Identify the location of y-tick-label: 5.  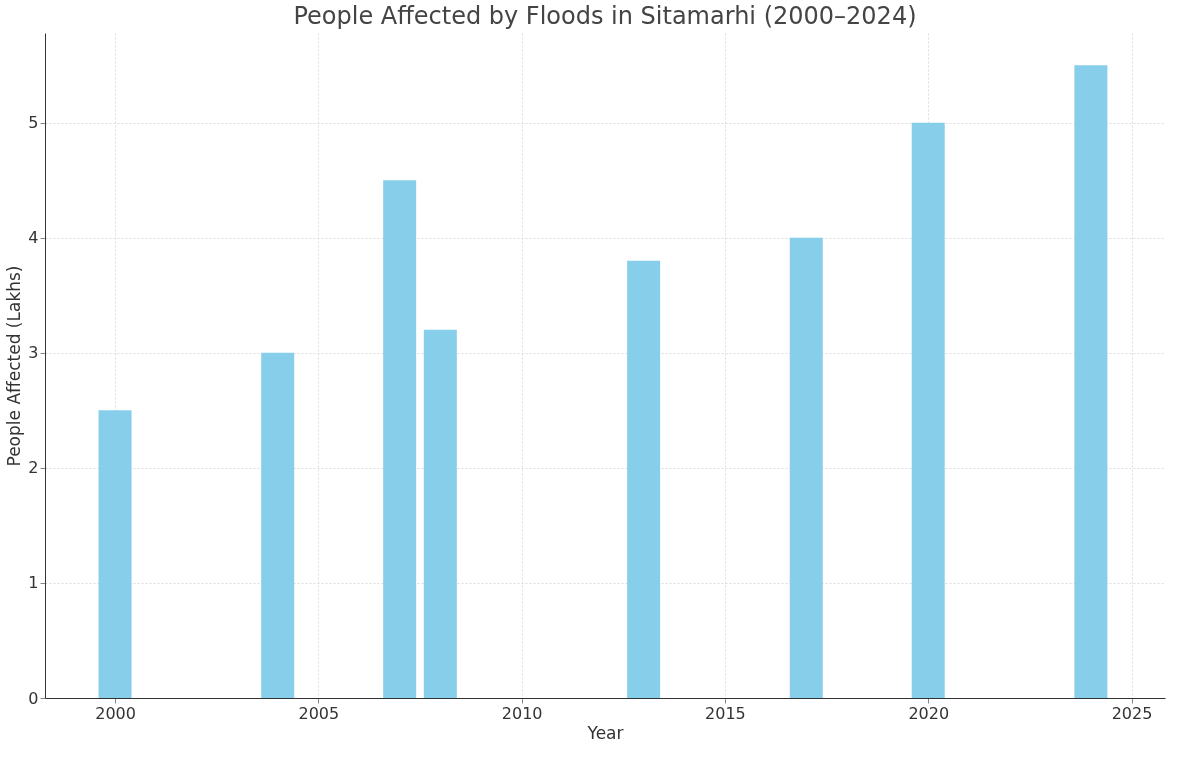
(33, 123).